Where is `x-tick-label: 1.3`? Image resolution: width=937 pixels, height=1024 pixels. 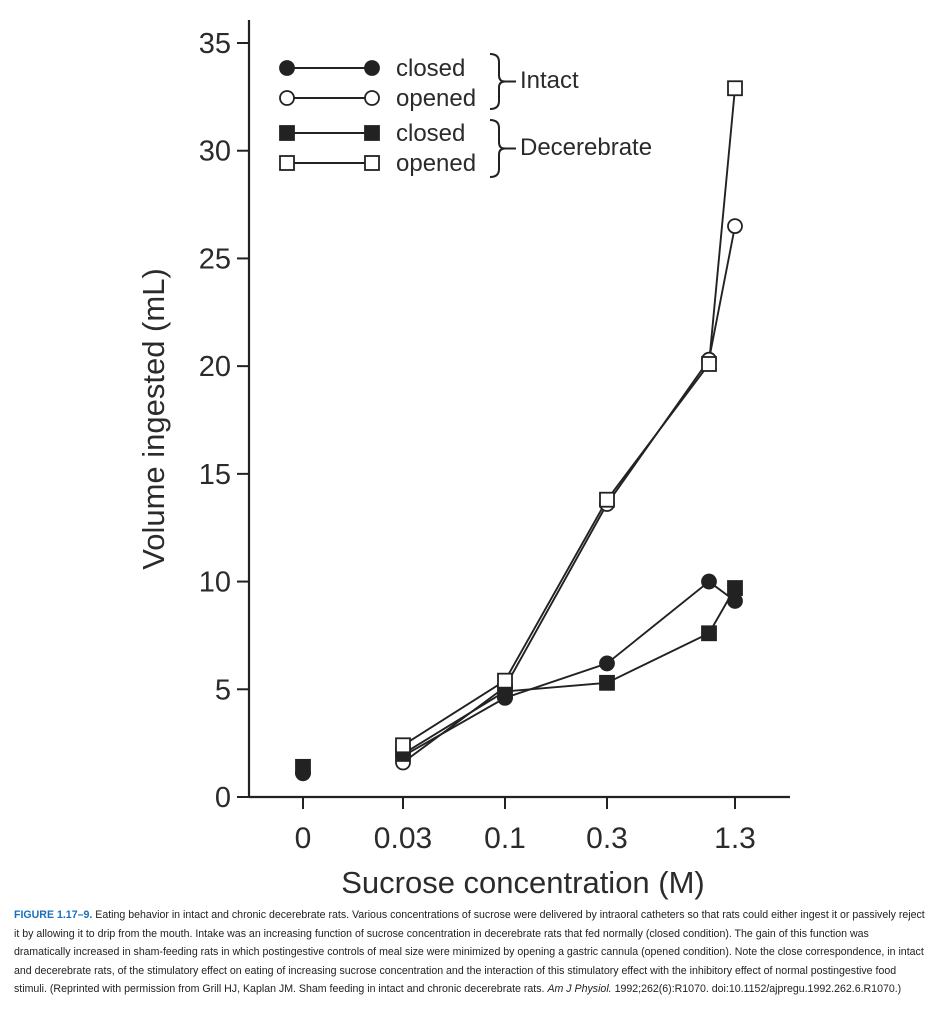 x-tick-label: 1.3 is located at coordinates (735, 838).